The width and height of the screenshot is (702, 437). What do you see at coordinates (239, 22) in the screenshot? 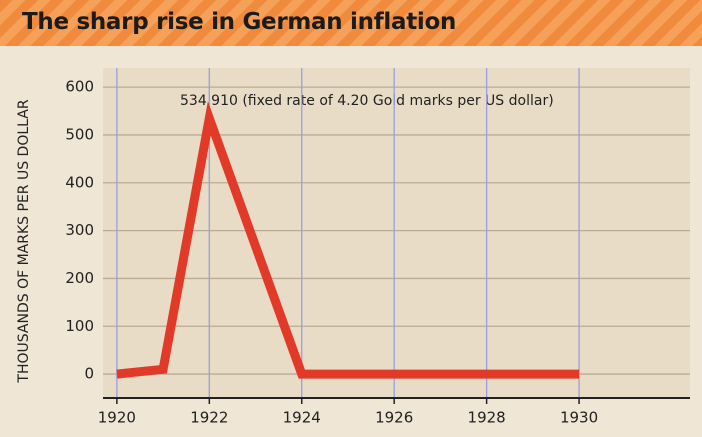
I see `chart-title: The sharp rise in German inflation` at bounding box center [239, 22].